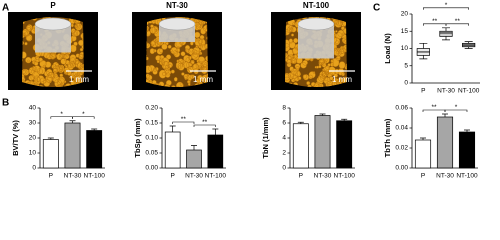  I want to click on y-tick-label: 0.06, so click(401, 108).